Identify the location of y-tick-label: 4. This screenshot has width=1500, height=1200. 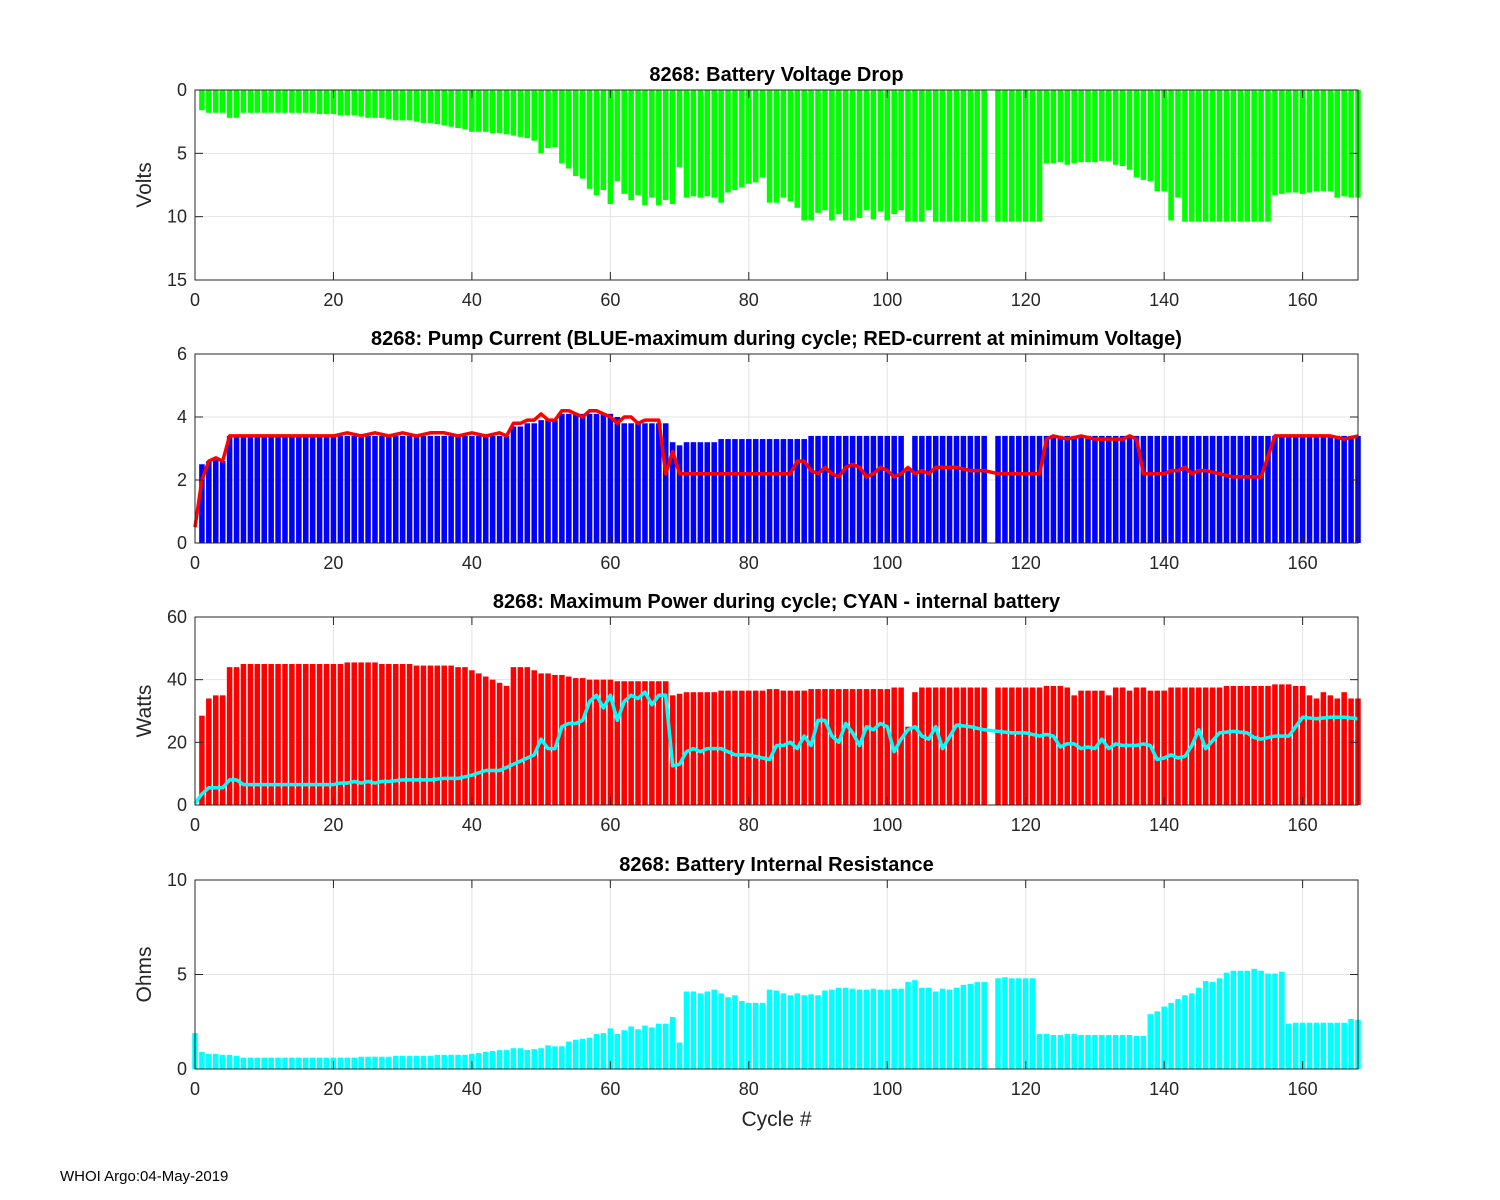
(182, 417).